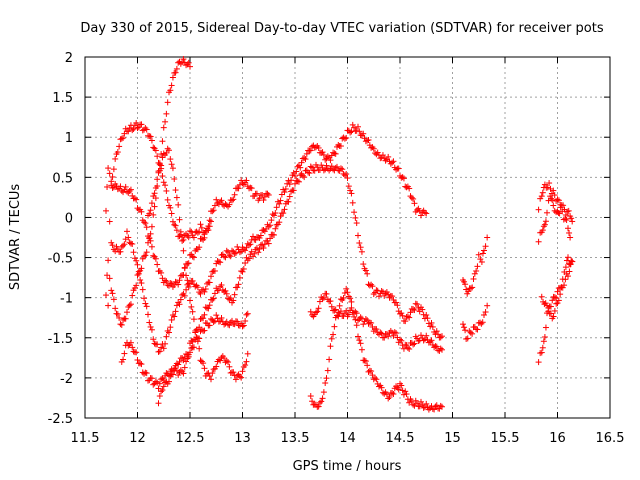 This screenshot has width=640, height=480. What do you see at coordinates (62, 178) in the screenshot?
I see `y-tick-label: 0.5` at bounding box center [62, 178].